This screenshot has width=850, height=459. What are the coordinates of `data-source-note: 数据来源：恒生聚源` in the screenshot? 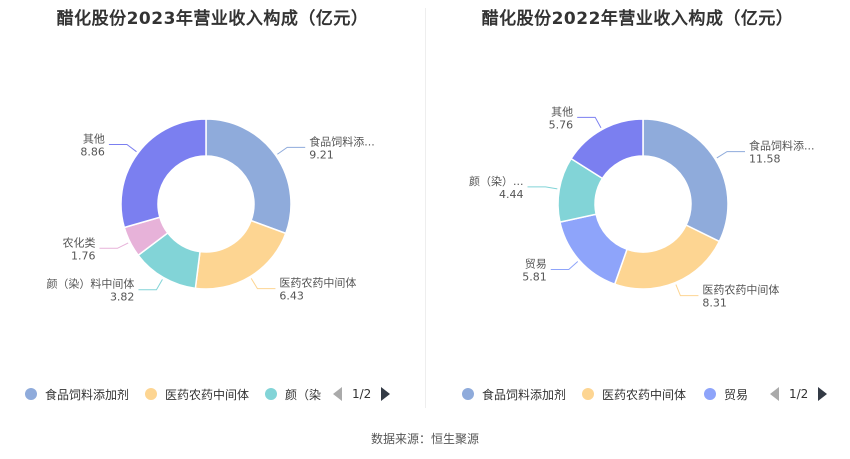 It's located at (424, 439).